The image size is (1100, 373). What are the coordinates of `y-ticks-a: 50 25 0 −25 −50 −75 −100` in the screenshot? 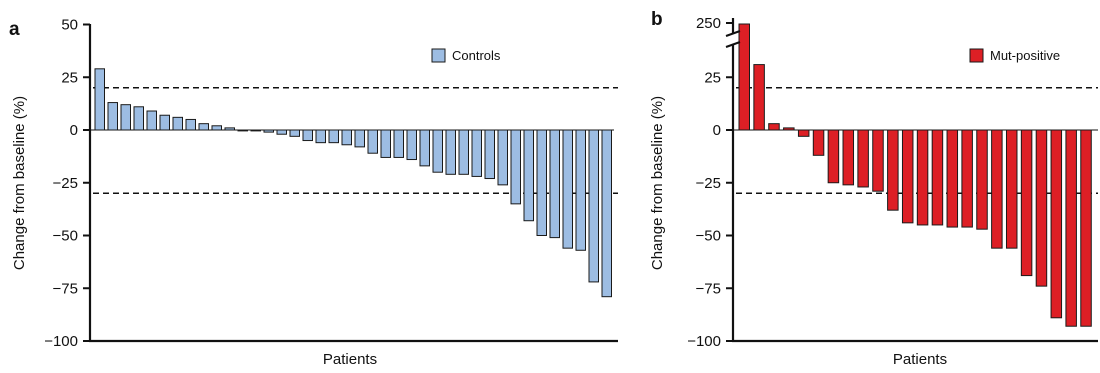 It's located at (67, 183).